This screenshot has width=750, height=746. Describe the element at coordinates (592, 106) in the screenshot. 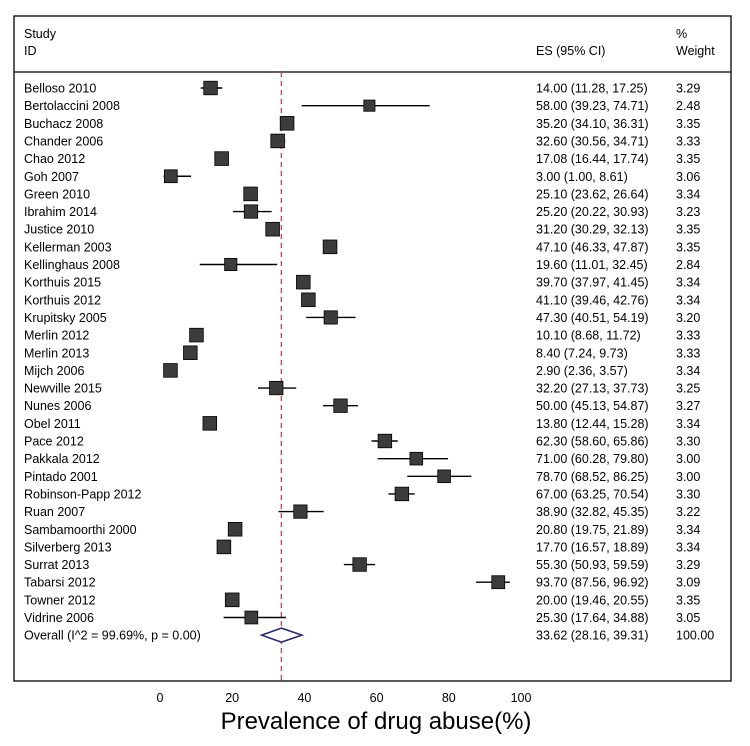

I see `study-ci-text: 58.00 (39.23, 74.71)` at that location.